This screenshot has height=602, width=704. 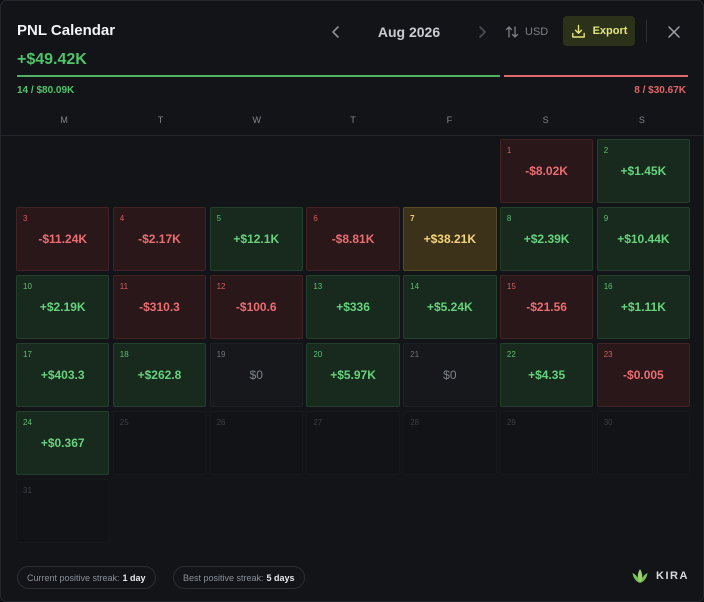 I want to click on calendar-day-cell: 13 +$336, so click(x=353, y=307).